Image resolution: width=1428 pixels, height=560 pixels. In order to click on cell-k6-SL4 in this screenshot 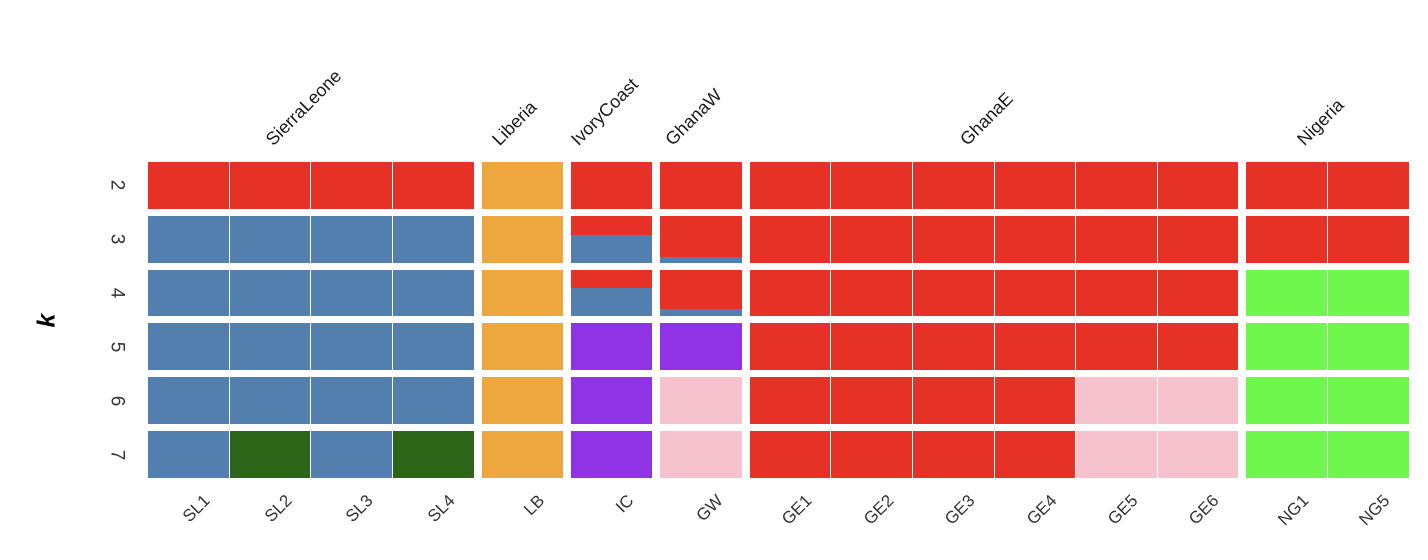, I will do `click(433, 401)`.